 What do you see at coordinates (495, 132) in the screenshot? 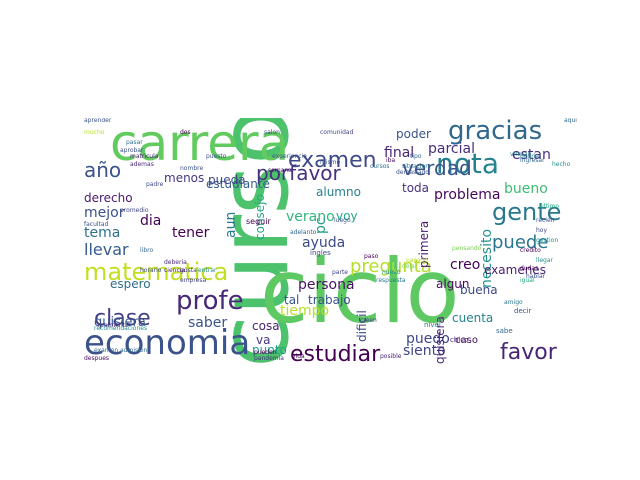
I see `word-gracias: gracias` at bounding box center [495, 132].